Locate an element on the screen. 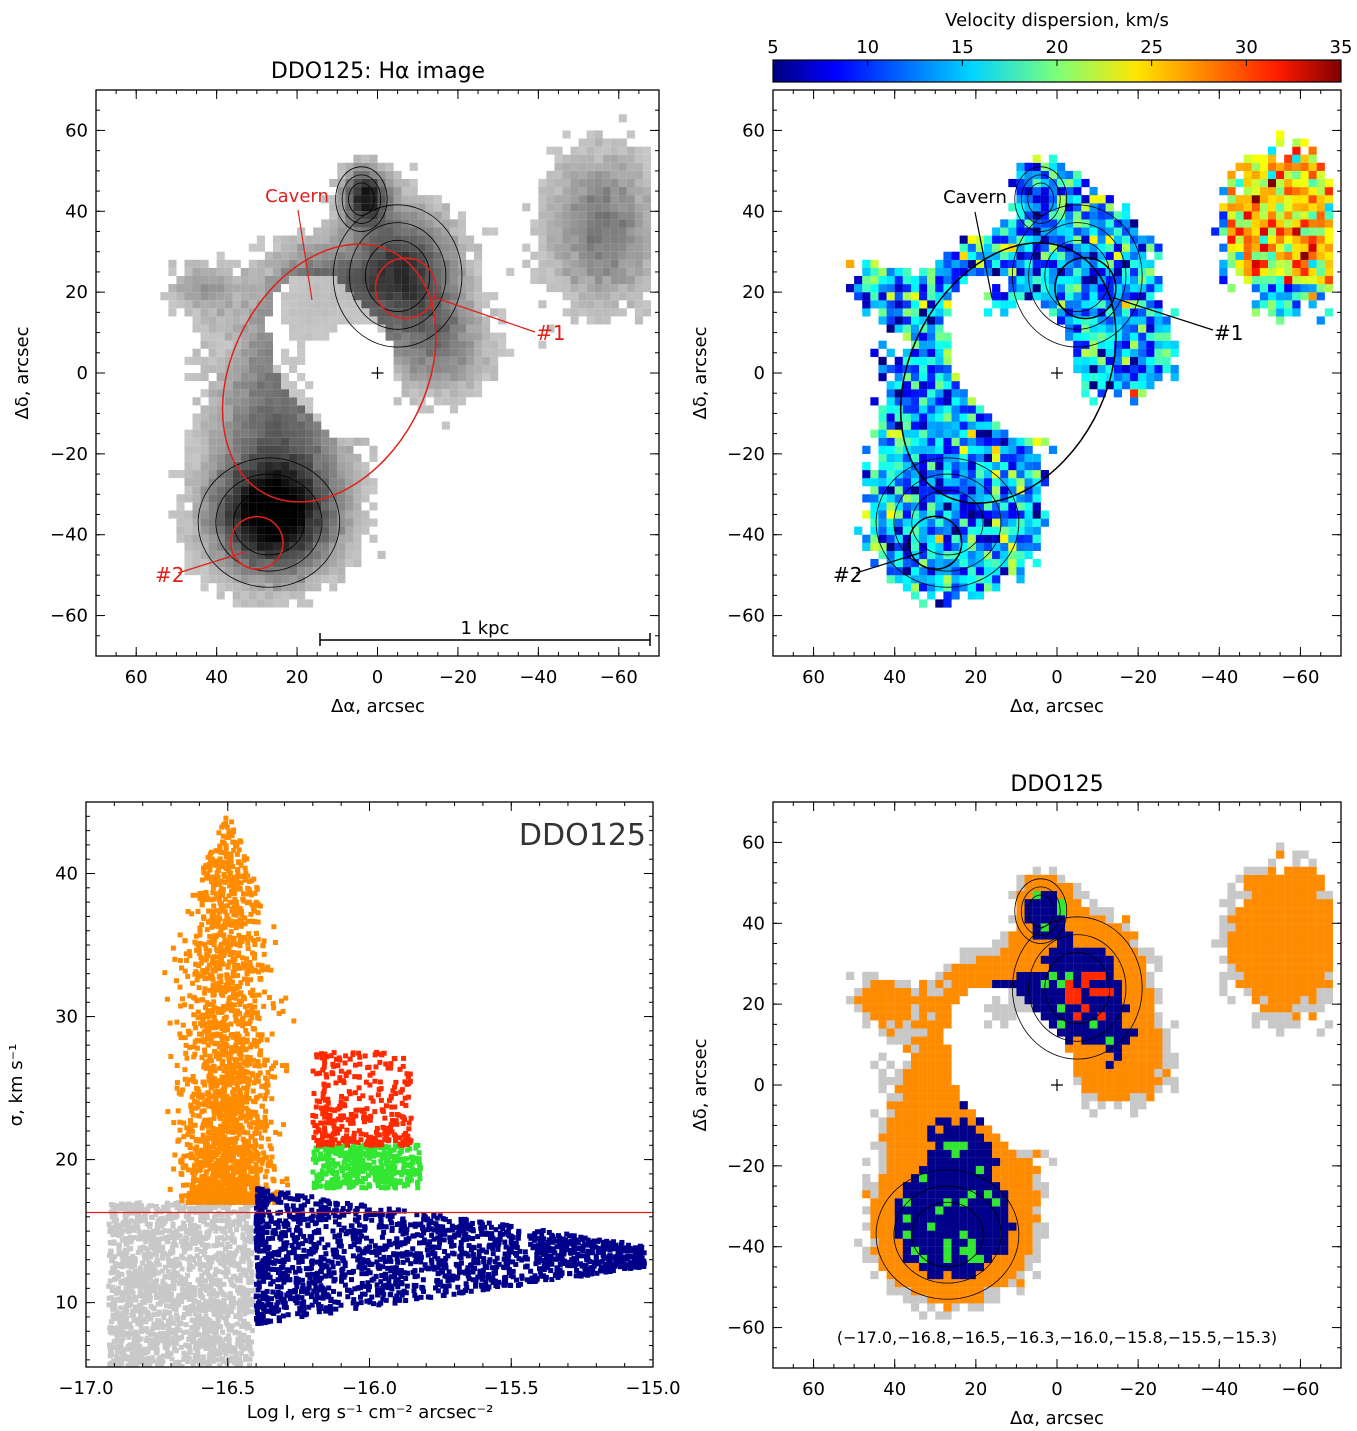  halpha-ylabel: Δδ, arcsec is located at coordinates (22, 372).